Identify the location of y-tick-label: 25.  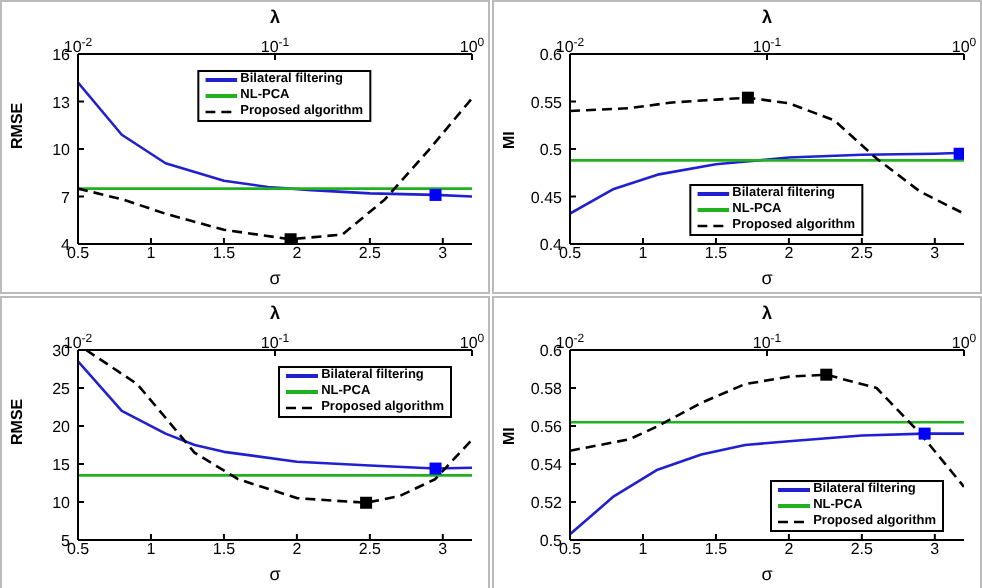
(62, 389).